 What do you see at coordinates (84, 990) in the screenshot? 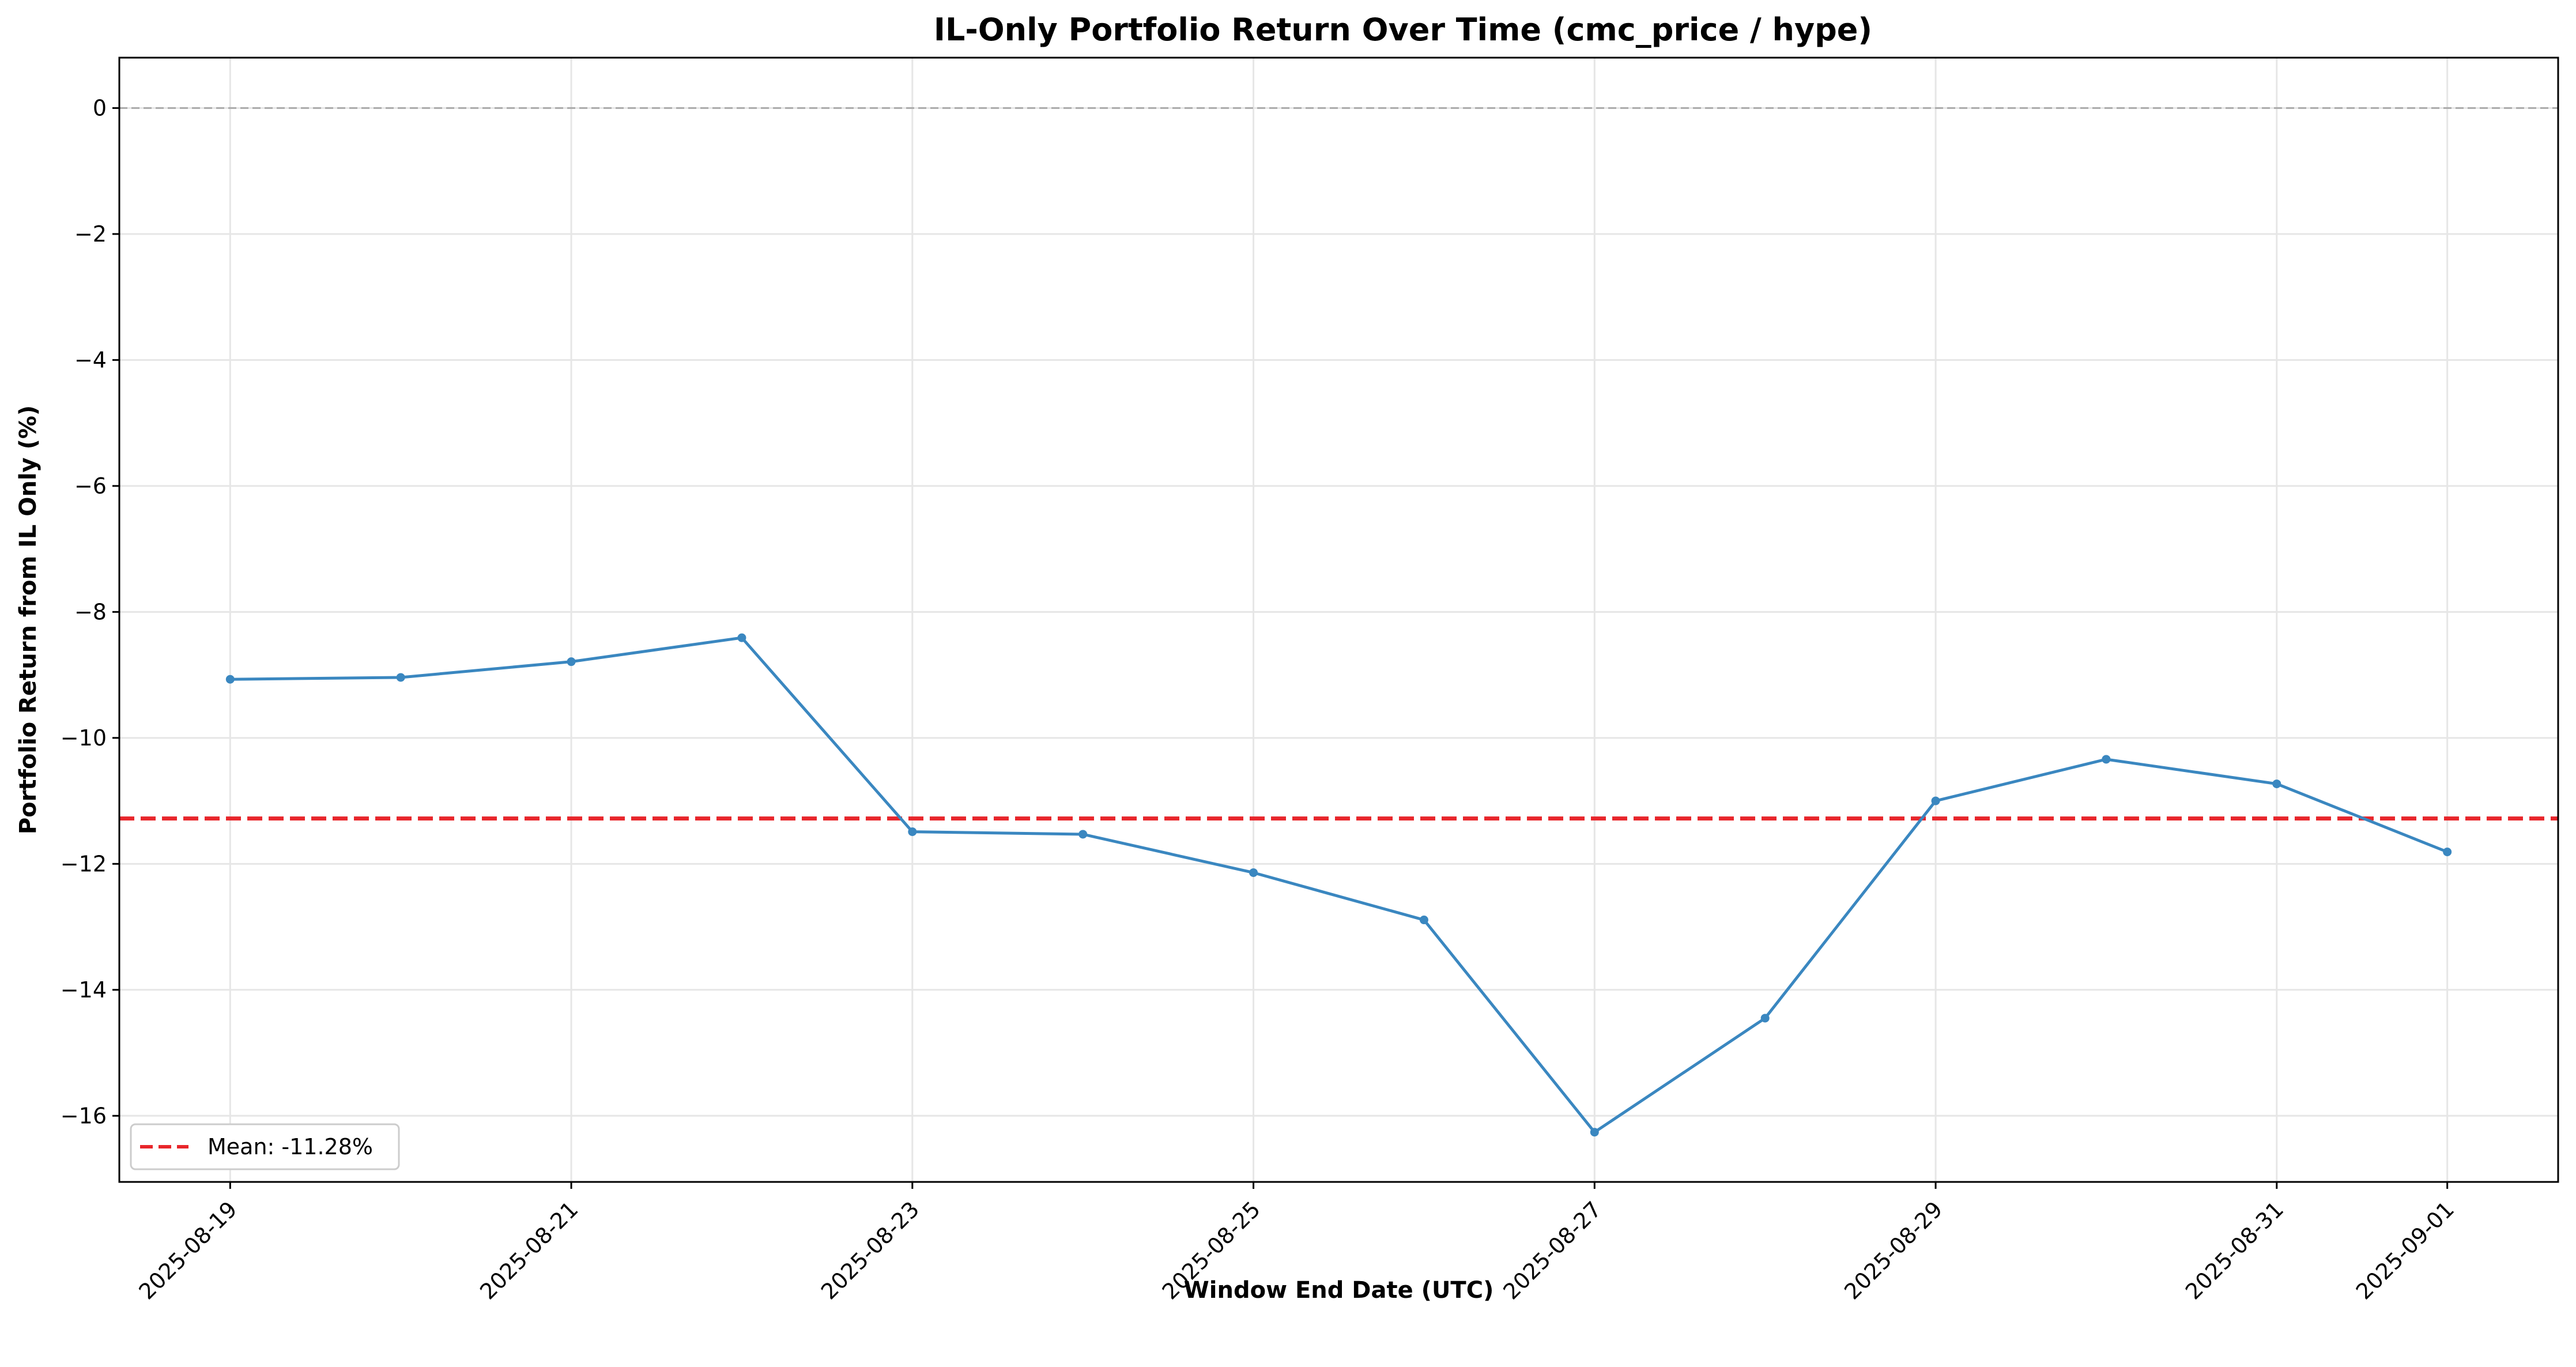
I see `y-tick-label: −14` at bounding box center [84, 990].